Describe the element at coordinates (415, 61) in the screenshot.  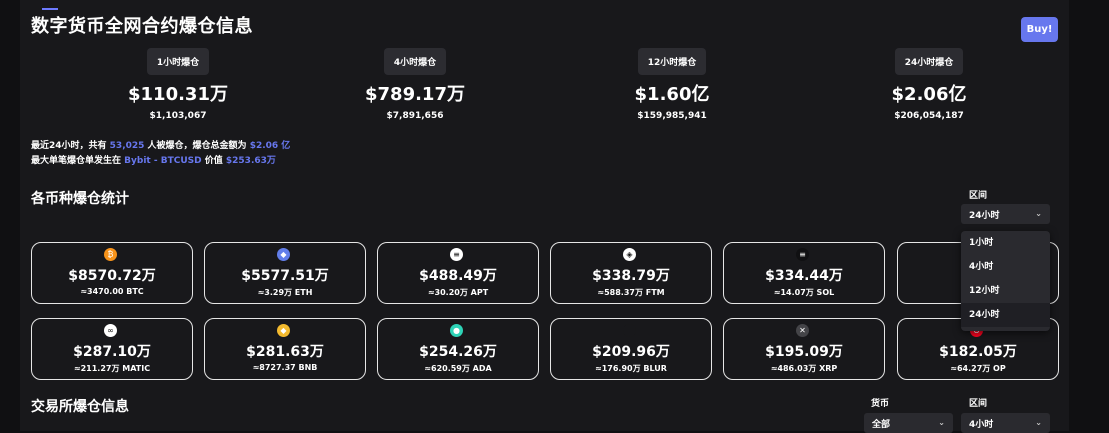
I see `stat-label: 4小时爆仓` at that location.